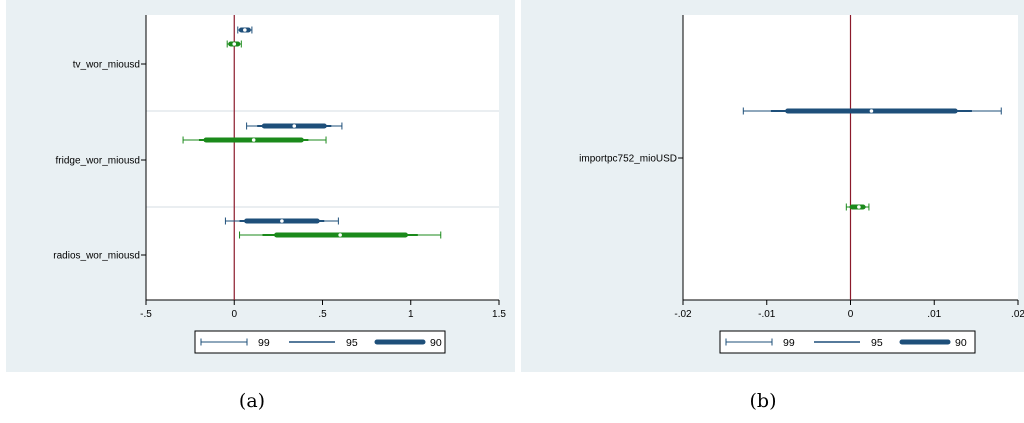 Image resolution: width=1024 pixels, height=423 pixels. What do you see at coordinates (252, 401) in the screenshot?
I see `panel-caption: (a)` at bounding box center [252, 401].